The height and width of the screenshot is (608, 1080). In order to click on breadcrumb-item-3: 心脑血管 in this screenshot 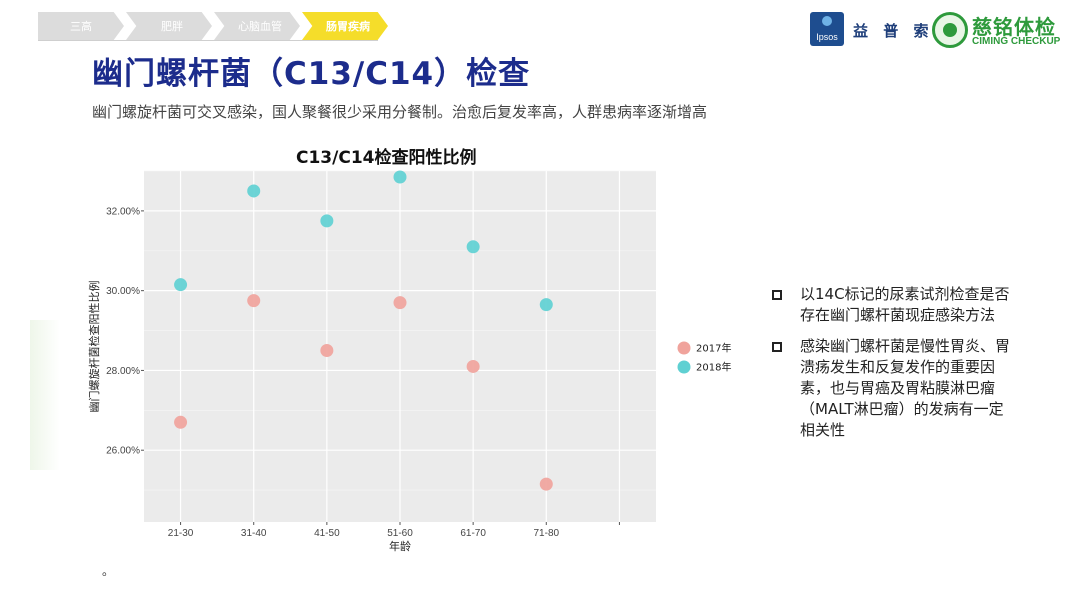, I will do `click(257, 26)`.